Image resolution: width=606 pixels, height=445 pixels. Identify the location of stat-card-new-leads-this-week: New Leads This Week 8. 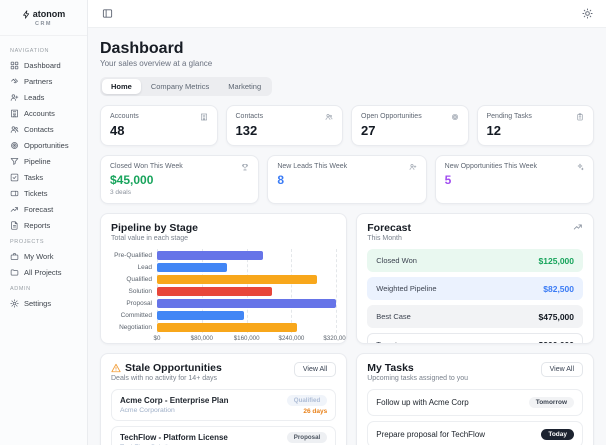
(347, 179).